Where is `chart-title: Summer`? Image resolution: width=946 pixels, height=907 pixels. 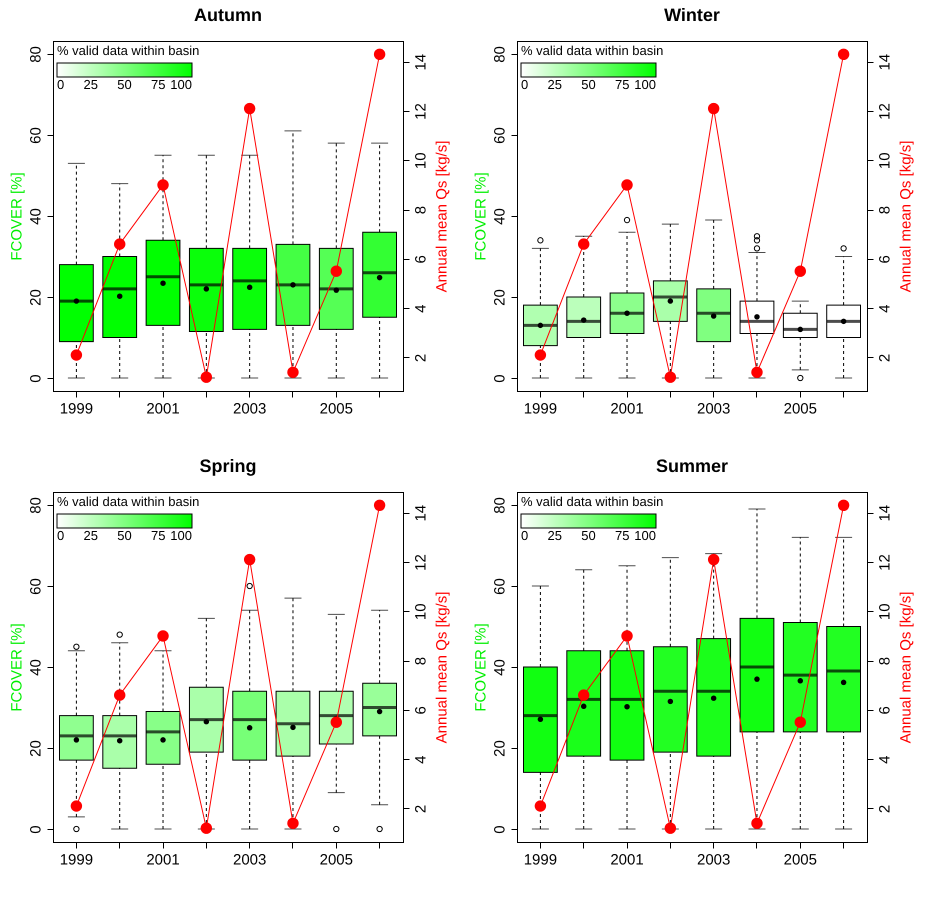
chart-title: Summer is located at coordinates (692, 466).